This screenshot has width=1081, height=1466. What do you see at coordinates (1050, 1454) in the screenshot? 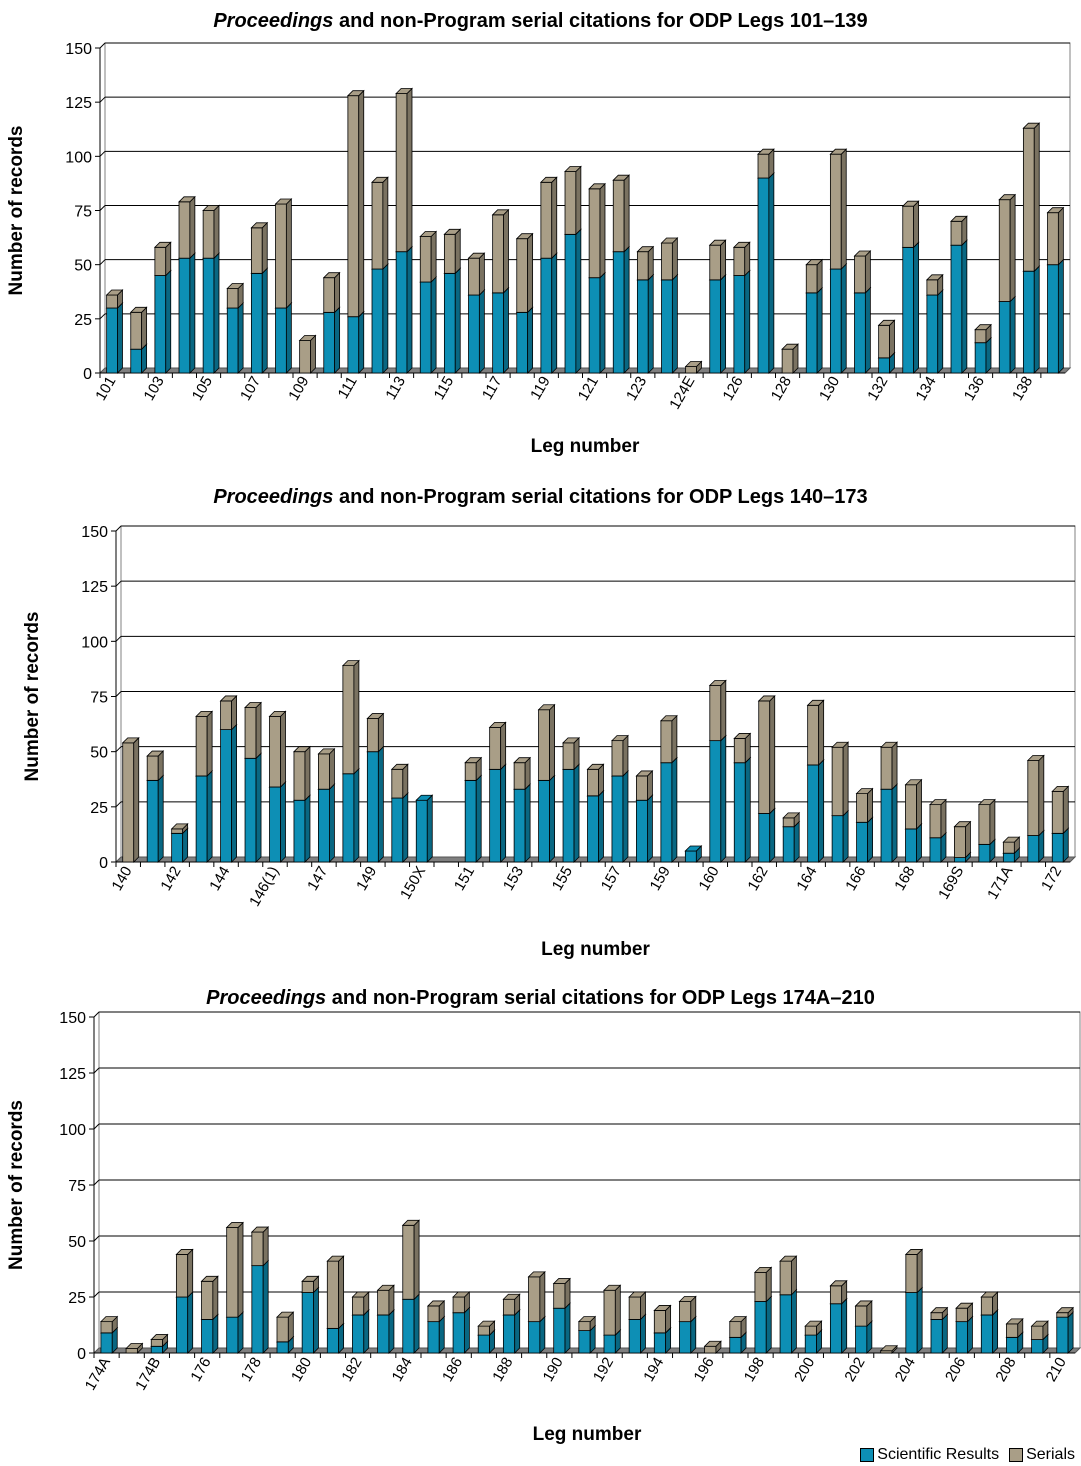
I see `legend-label-serials: Serials` at bounding box center [1050, 1454].